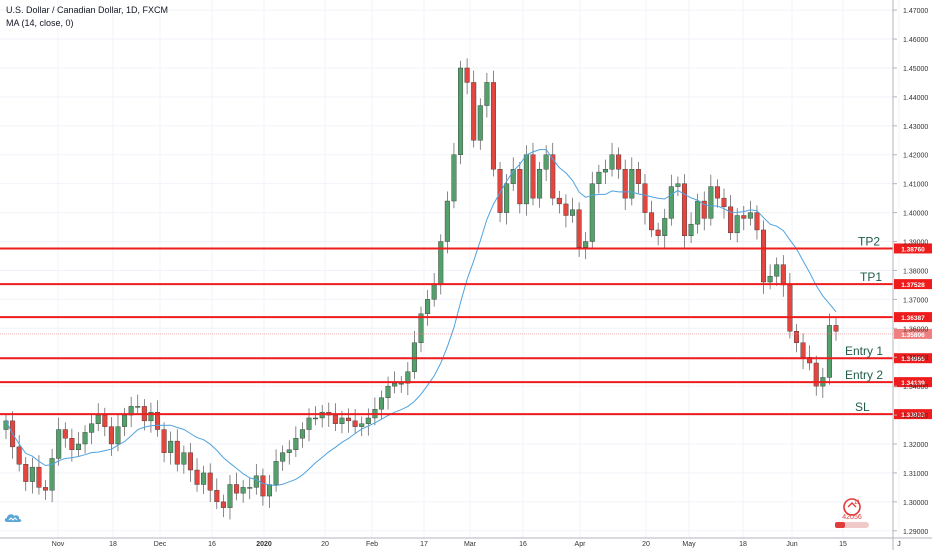 The image size is (932, 550). I want to click on price-tick-label: 1.40000, so click(915, 214).